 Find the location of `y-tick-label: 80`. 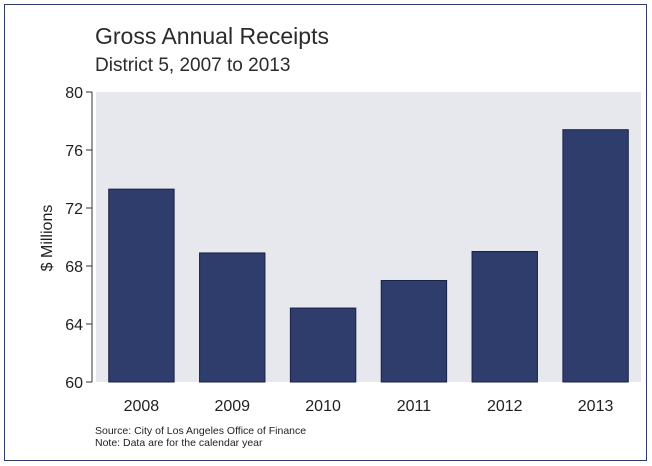

y-tick-label: 80 is located at coordinates (74, 93).